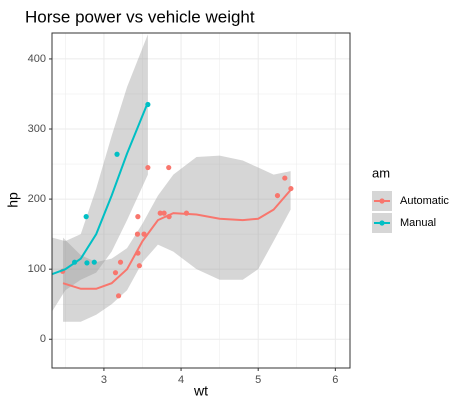 The image size is (471, 414). What do you see at coordinates (43, 339) in the screenshot?
I see `y-tick-label: 0` at bounding box center [43, 339].